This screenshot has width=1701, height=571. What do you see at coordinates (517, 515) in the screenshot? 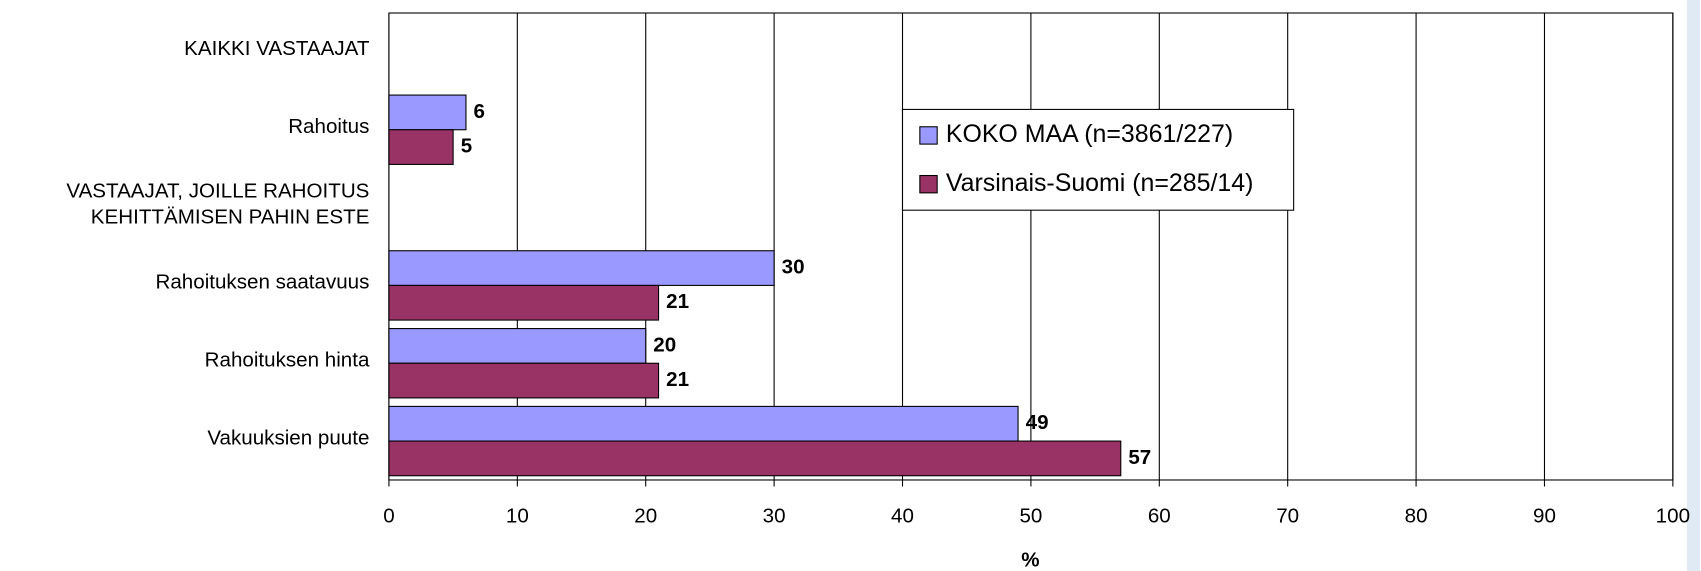
I see `x-tick-label: 10` at bounding box center [517, 515].